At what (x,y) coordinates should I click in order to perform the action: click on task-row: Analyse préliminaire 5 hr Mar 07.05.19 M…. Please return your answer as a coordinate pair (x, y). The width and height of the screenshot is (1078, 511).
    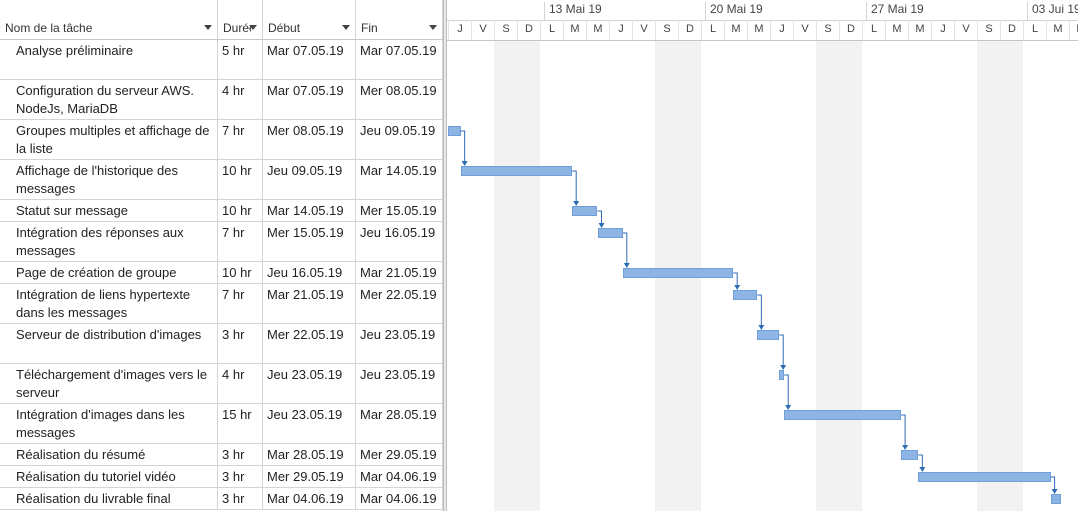
    Looking at the image, I should click on (223, 60).